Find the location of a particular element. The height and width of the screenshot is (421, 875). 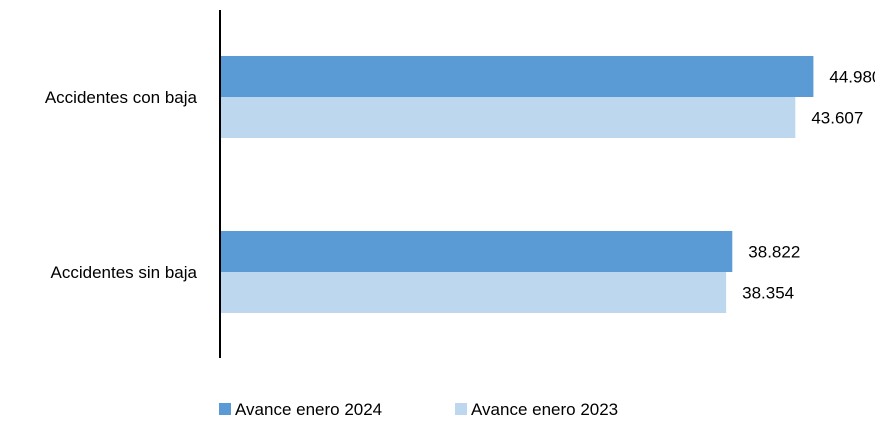

bar-series-2023-con-baja is located at coordinates (508, 117).